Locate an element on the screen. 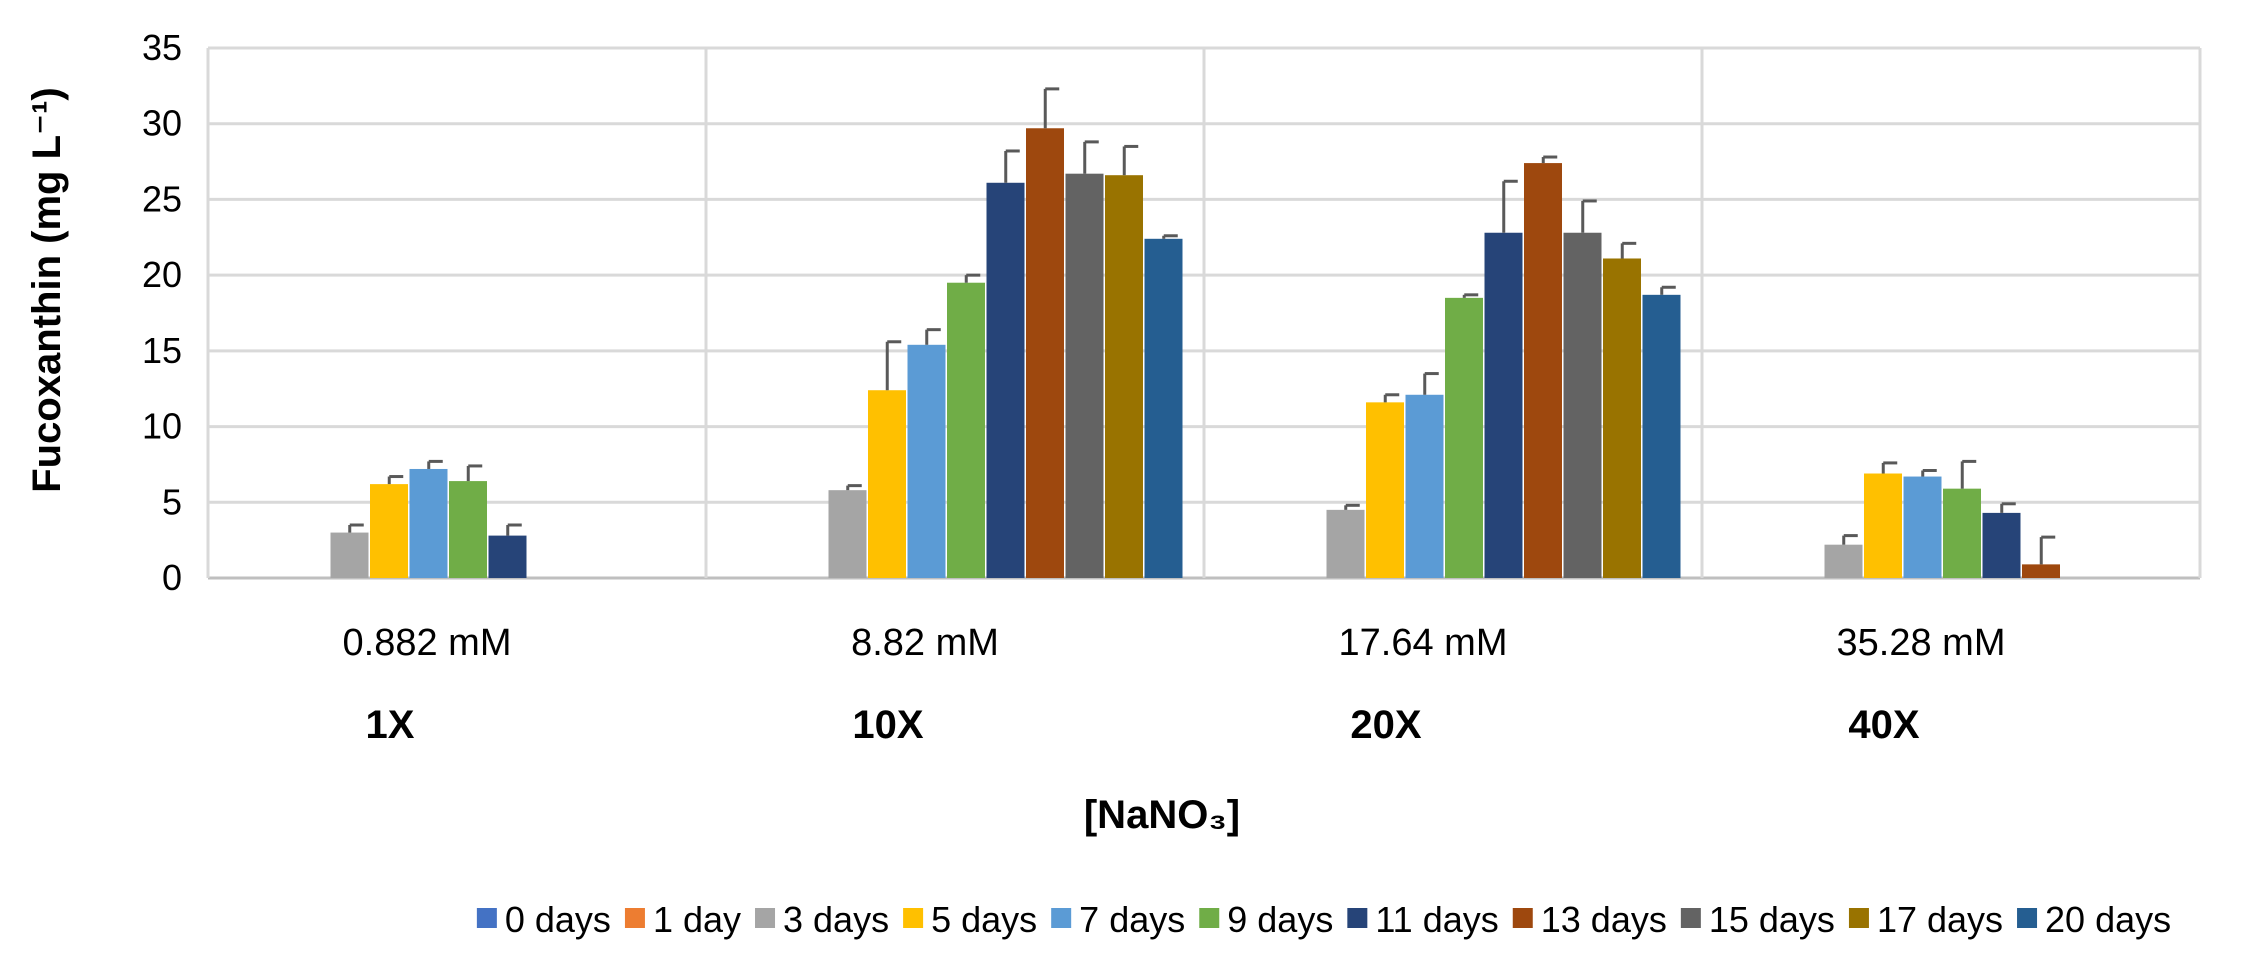 The height and width of the screenshot is (972, 2241). y-axis-title: Fucoxanthin (mg L⁻¹) is located at coordinates (47, 290).